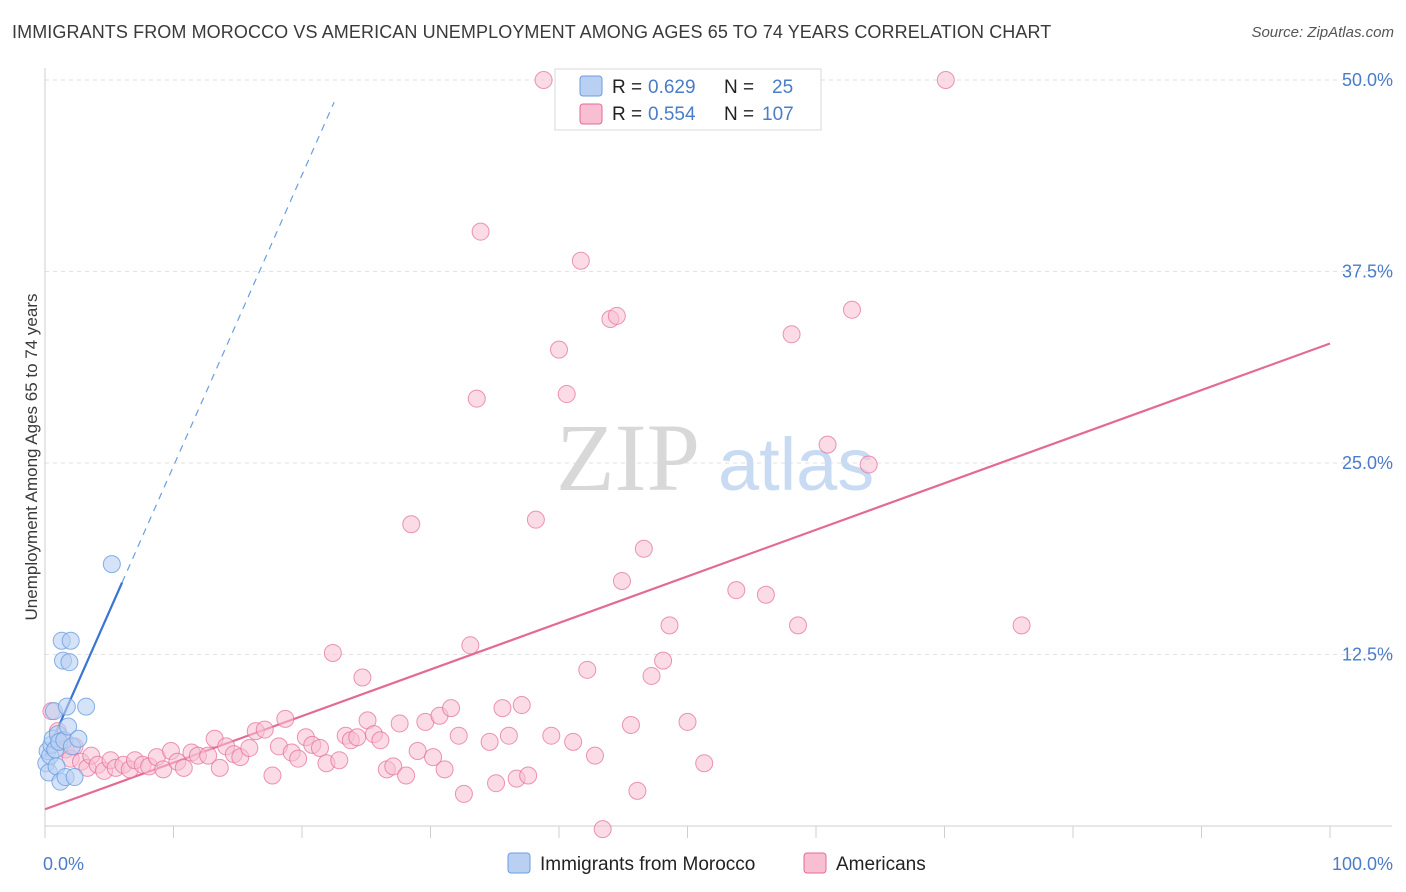 The image size is (1406, 892). Describe the element at coordinates (63, 864) in the screenshot. I see `x-tick-label-start: 0.0%` at that location.